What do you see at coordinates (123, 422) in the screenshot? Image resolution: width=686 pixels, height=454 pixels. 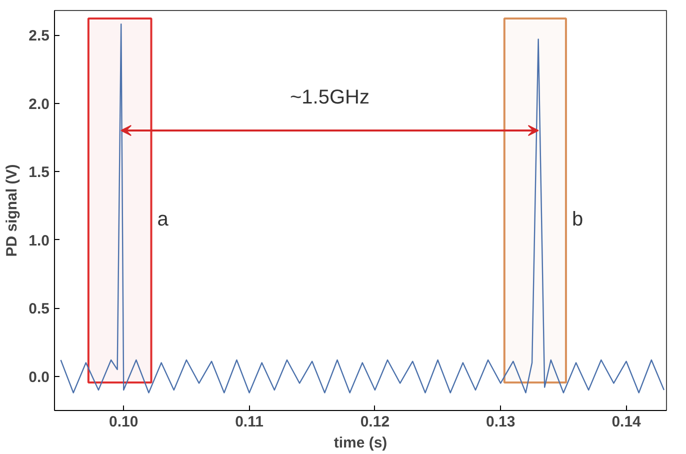 I see `x-tick-label: 0.10` at bounding box center [123, 422].